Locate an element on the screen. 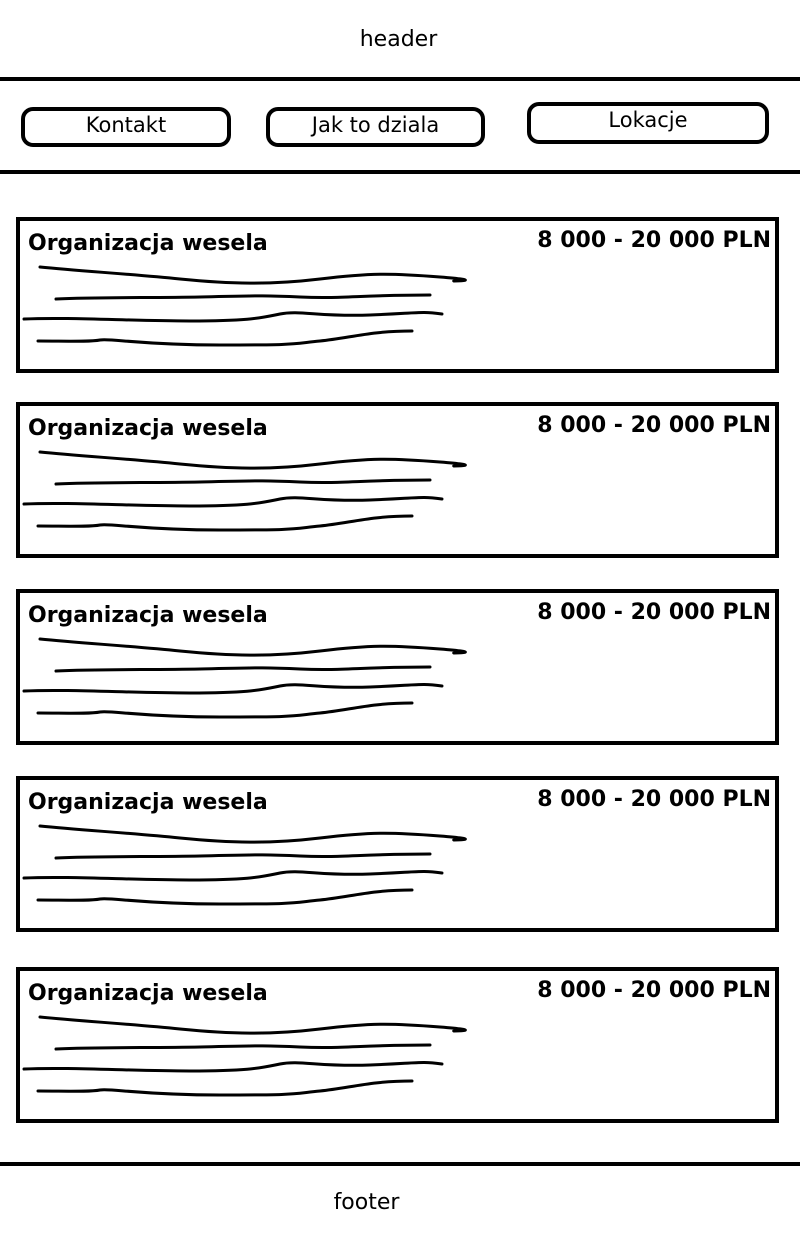 This screenshot has height=1234, width=800. footer-label: footer is located at coordinates (366, 1202).